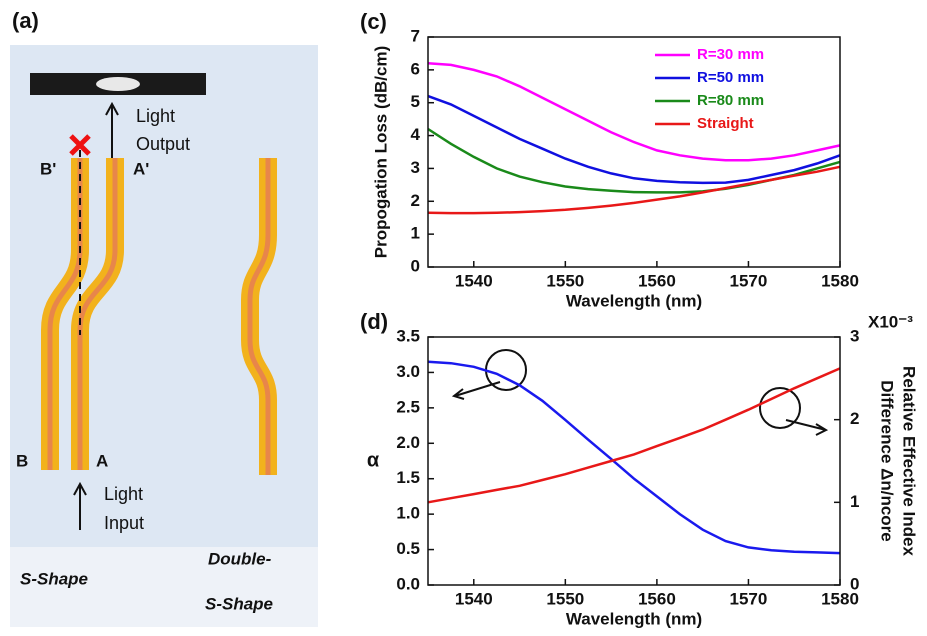 Image resolution: width=927 pixels, height=636 pixels. Describe the element at coordinates (415, 167) in the screenshot. I see `y-tick-label: 3` at that location.